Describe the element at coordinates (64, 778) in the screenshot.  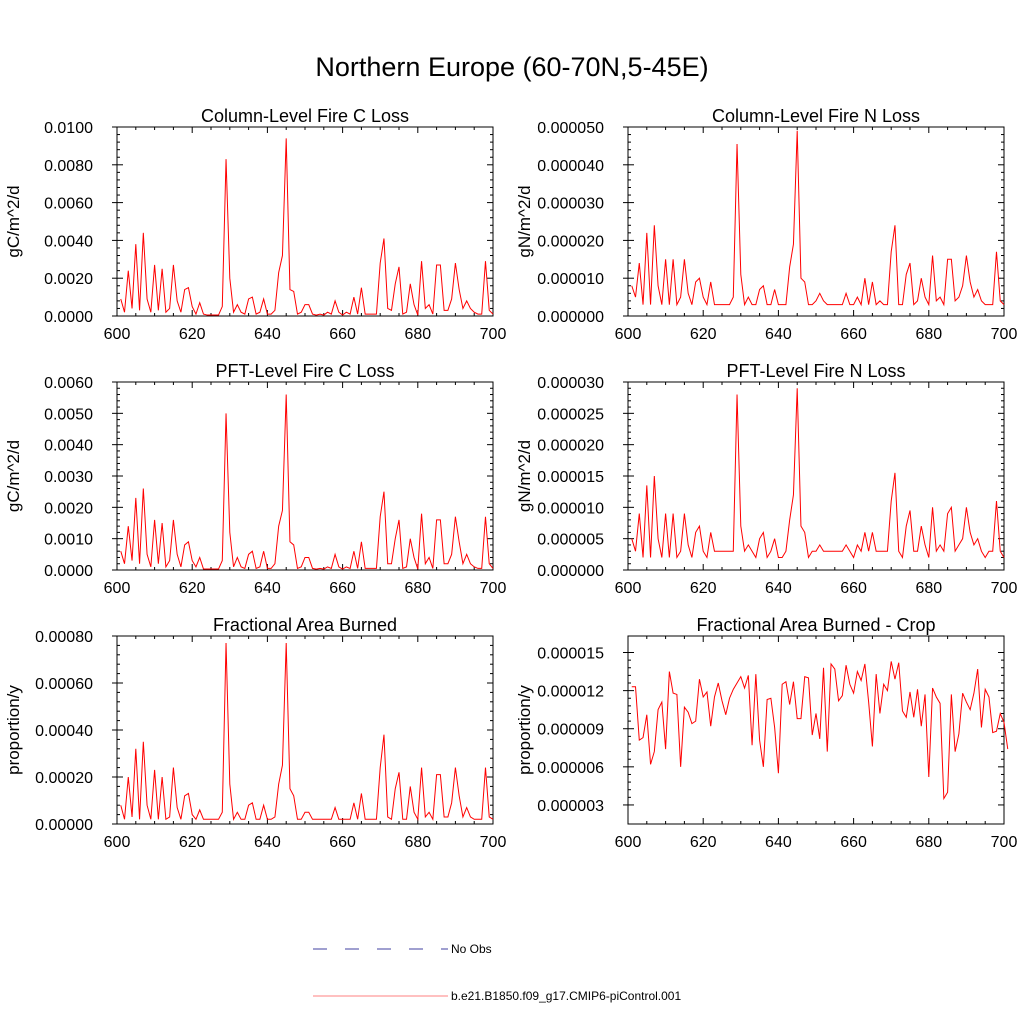
I see `y-tick-label: 0.00020` at that location.